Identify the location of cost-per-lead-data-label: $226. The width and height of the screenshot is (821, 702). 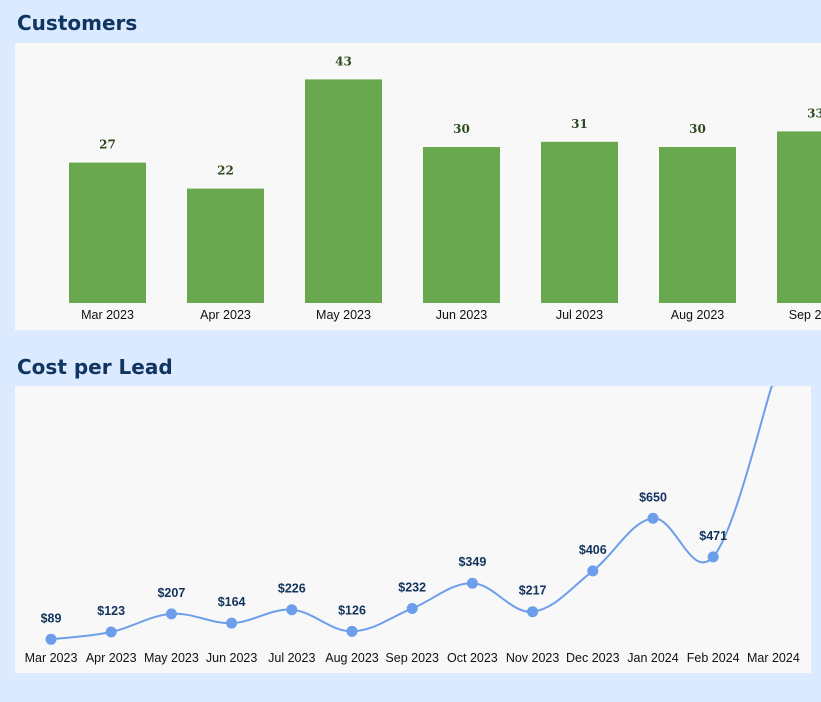
(292, 589).